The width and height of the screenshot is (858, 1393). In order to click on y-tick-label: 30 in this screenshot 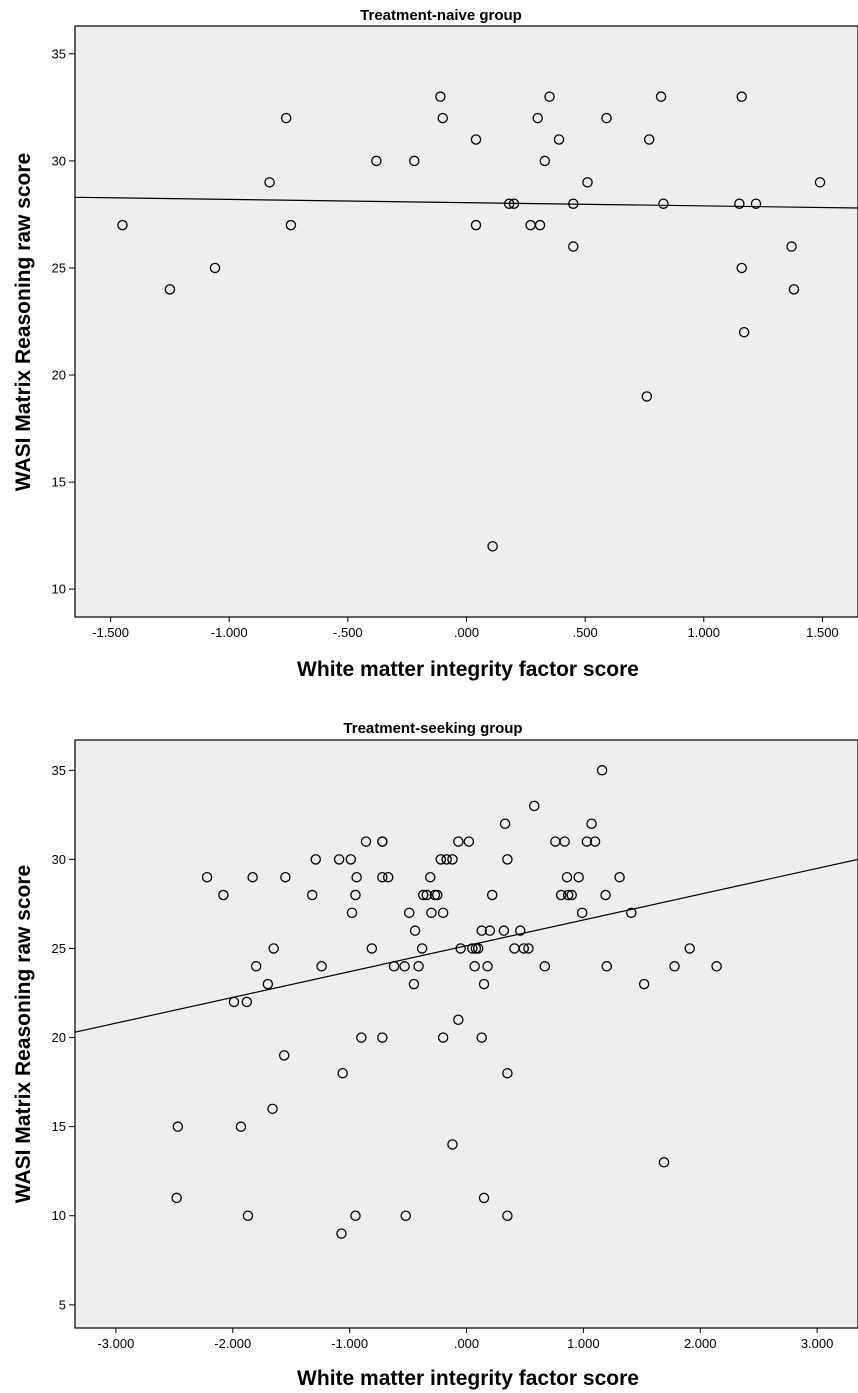, I will do `click(59, 859)`.